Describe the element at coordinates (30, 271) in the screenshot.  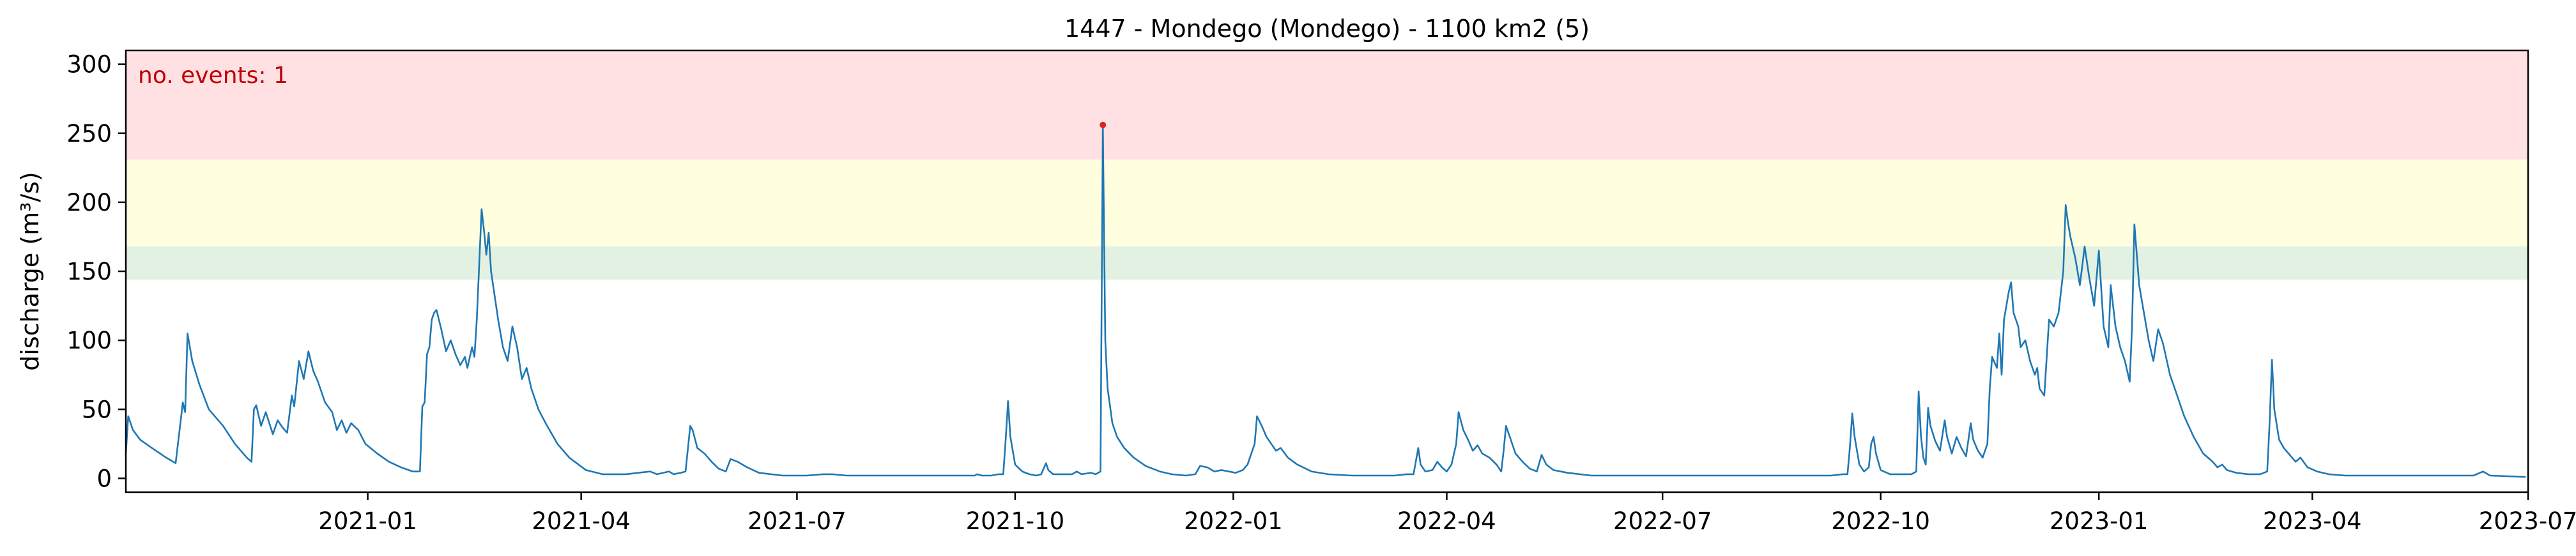
I see `y-axis-label: discharge (m³/s)` at that location.